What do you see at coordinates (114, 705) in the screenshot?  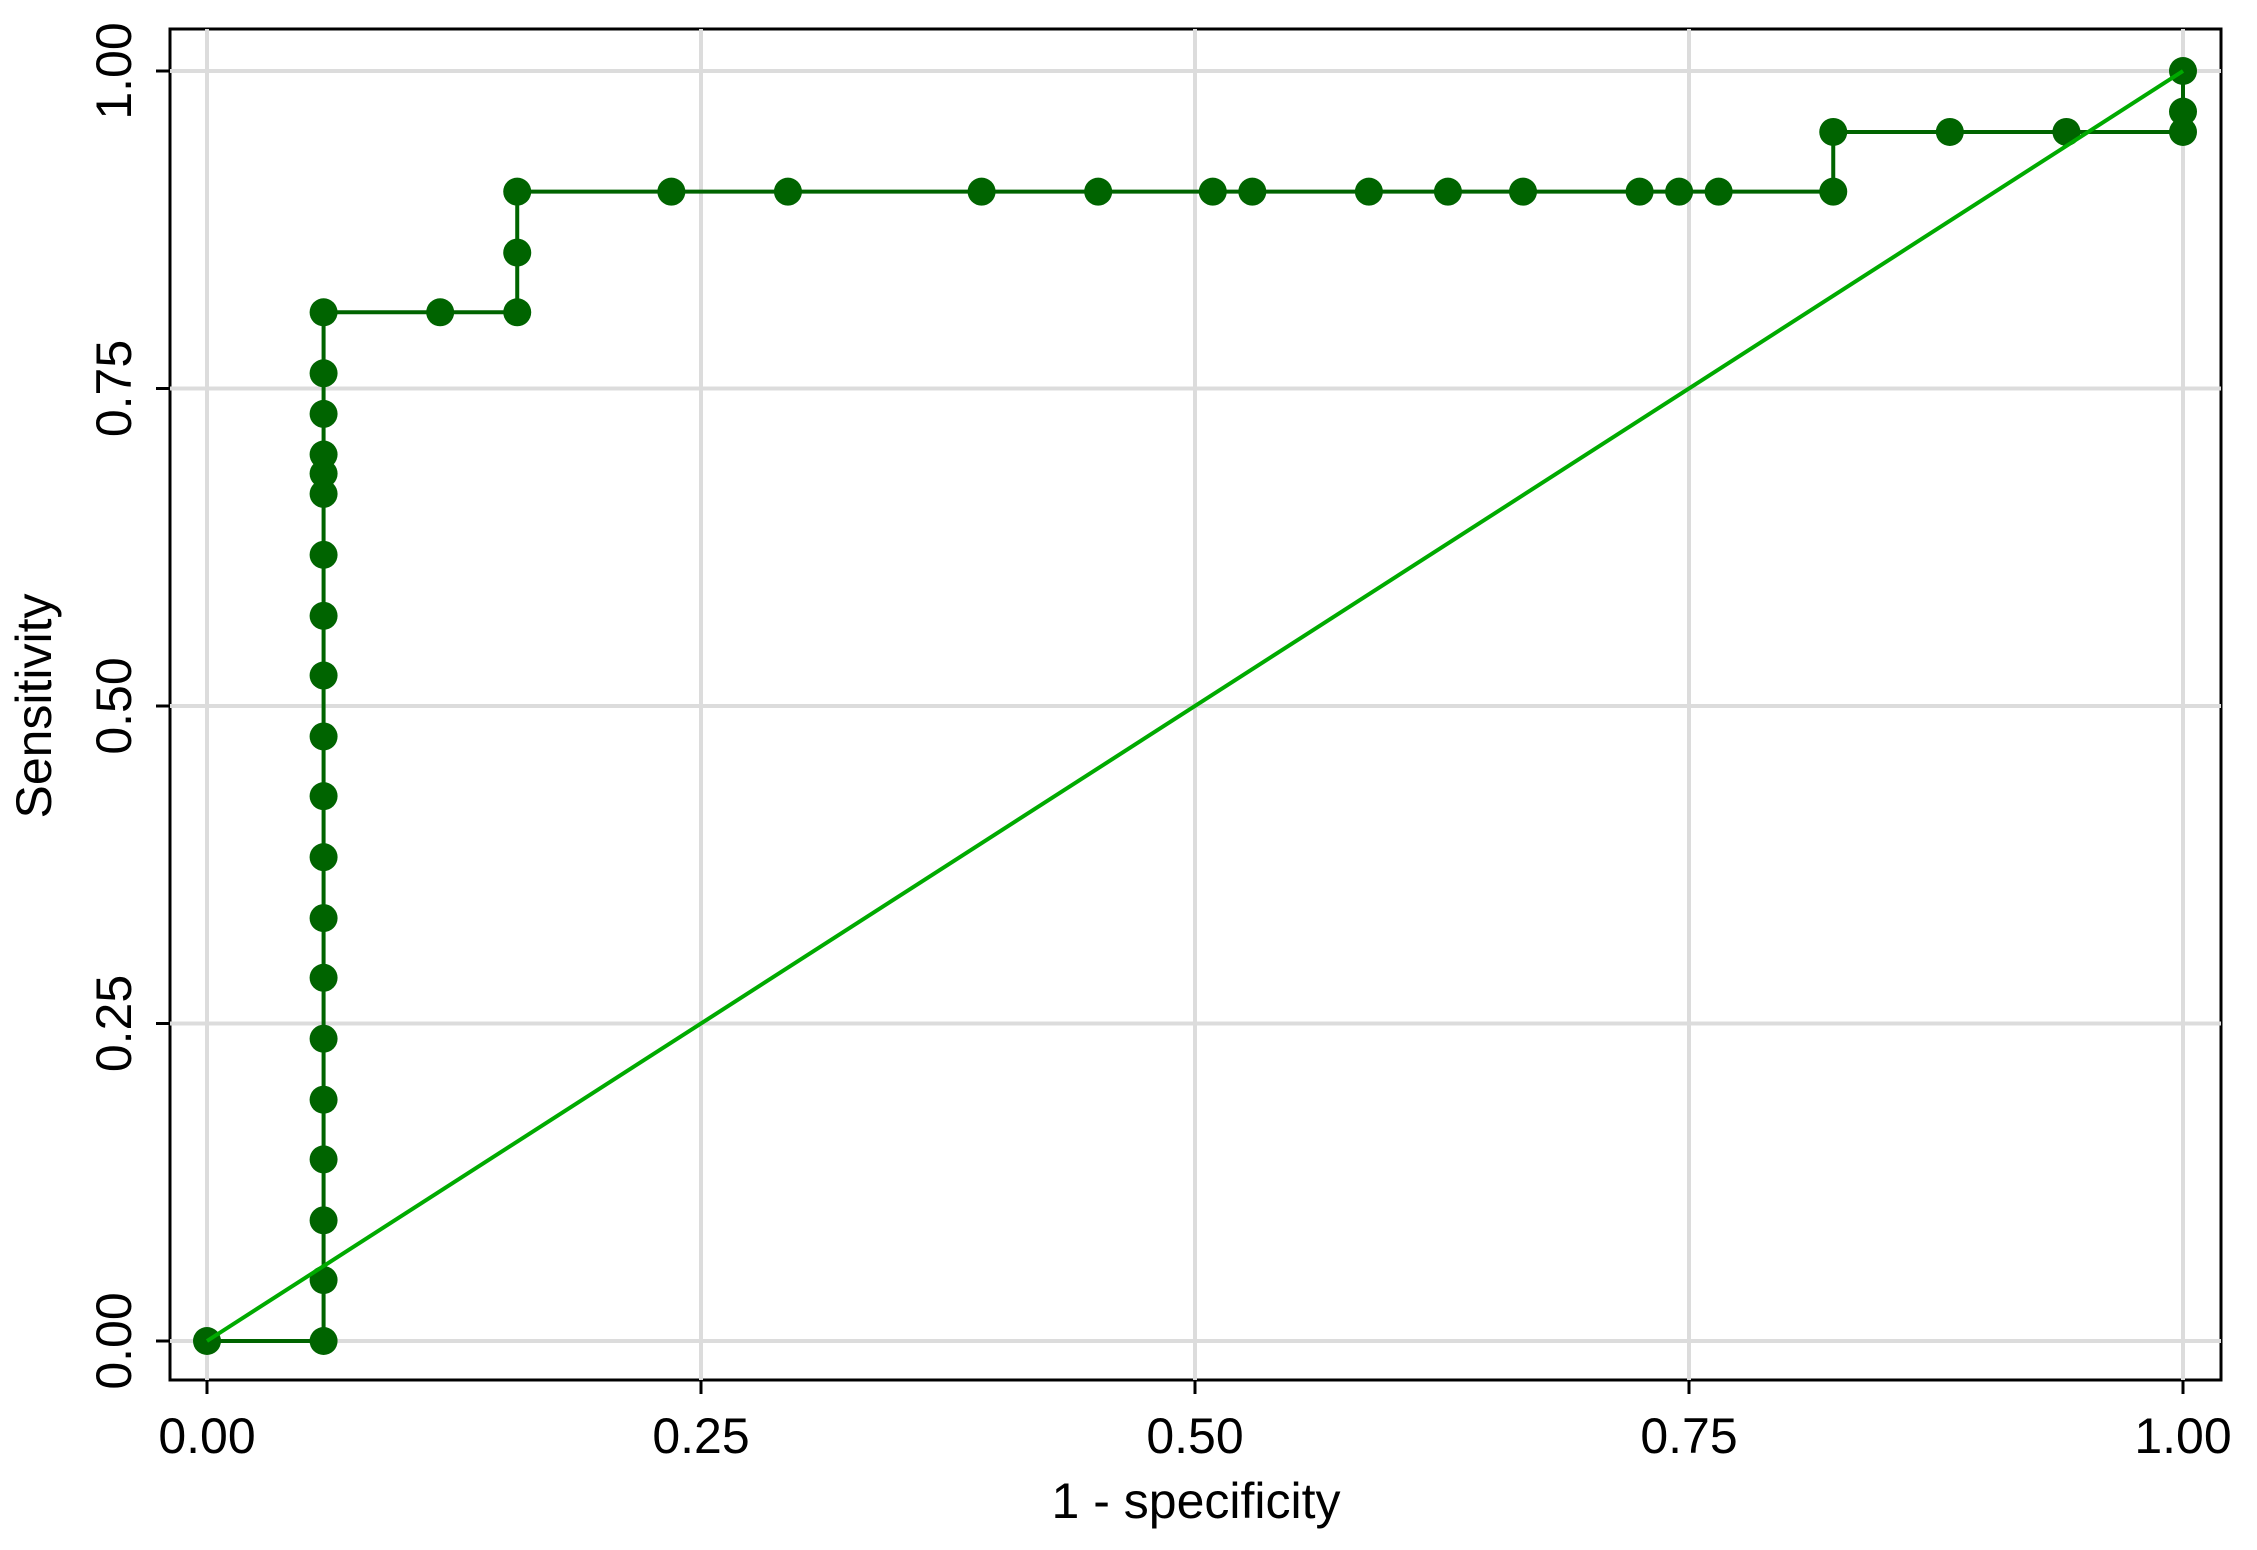 I see `y-tick-label: 0.50` at bounding box center [114, 705].